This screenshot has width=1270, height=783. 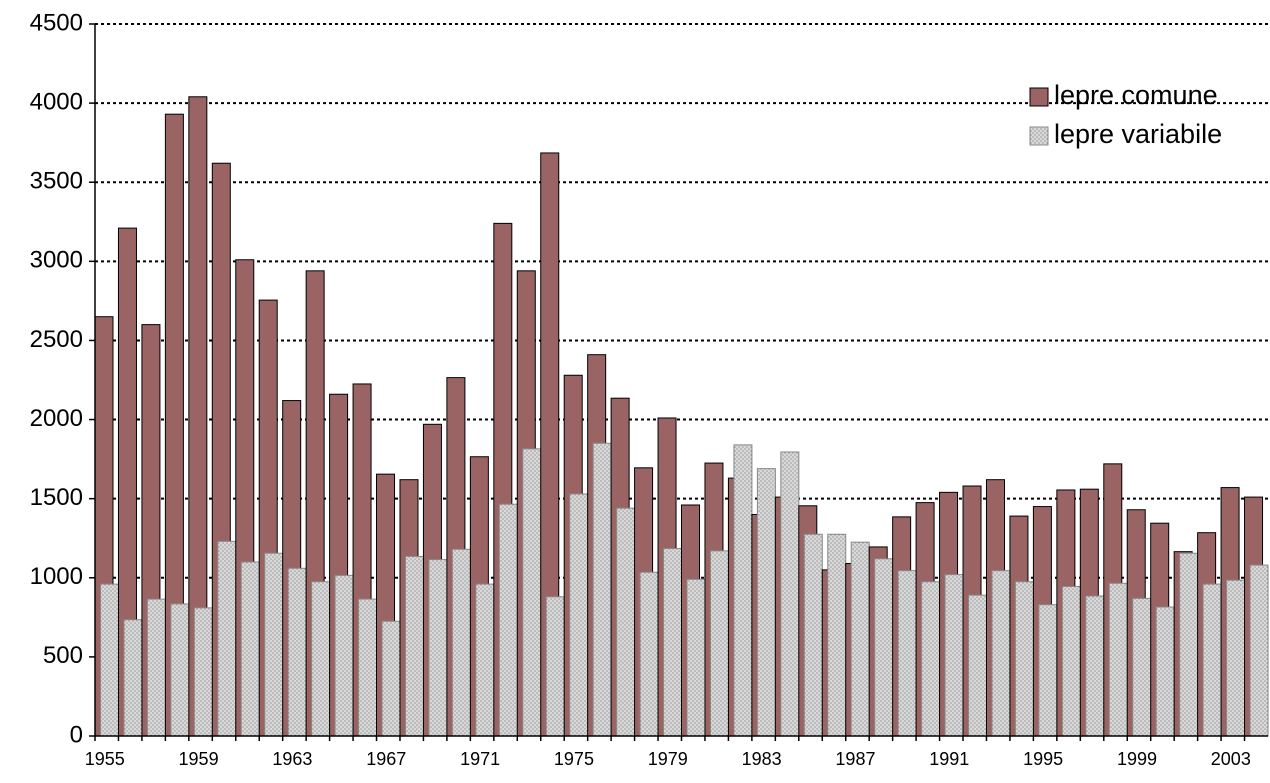 What do you see at coordinates (56, 260) in the screenshot?
I see `y-tick-label: 3000` at bounding box center [56, 260].